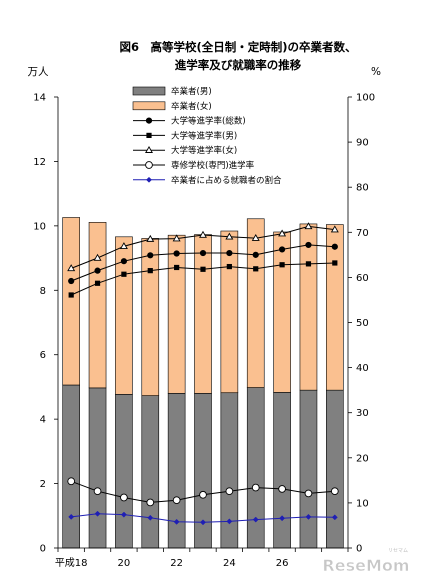 This screenshot has width=423, height=583. Describe the element at coordinates (43, 420) in the screenshot. I see `left-tick-label: 4` at that location.